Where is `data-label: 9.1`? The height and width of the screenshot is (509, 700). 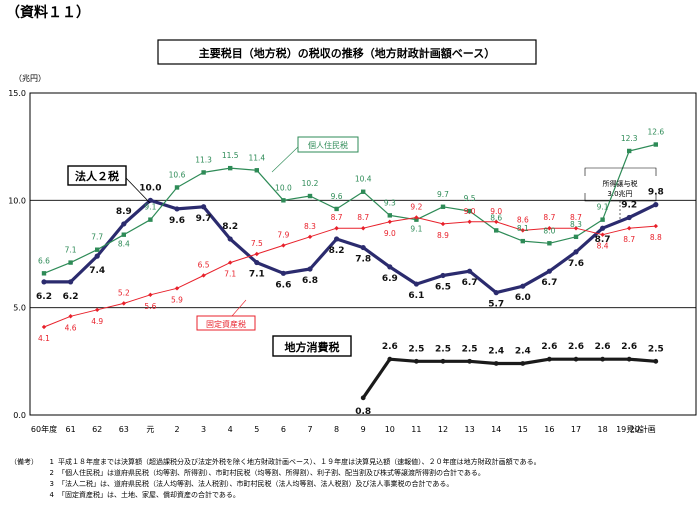
data-label: 9.1 is located at coordinates (150, 207).